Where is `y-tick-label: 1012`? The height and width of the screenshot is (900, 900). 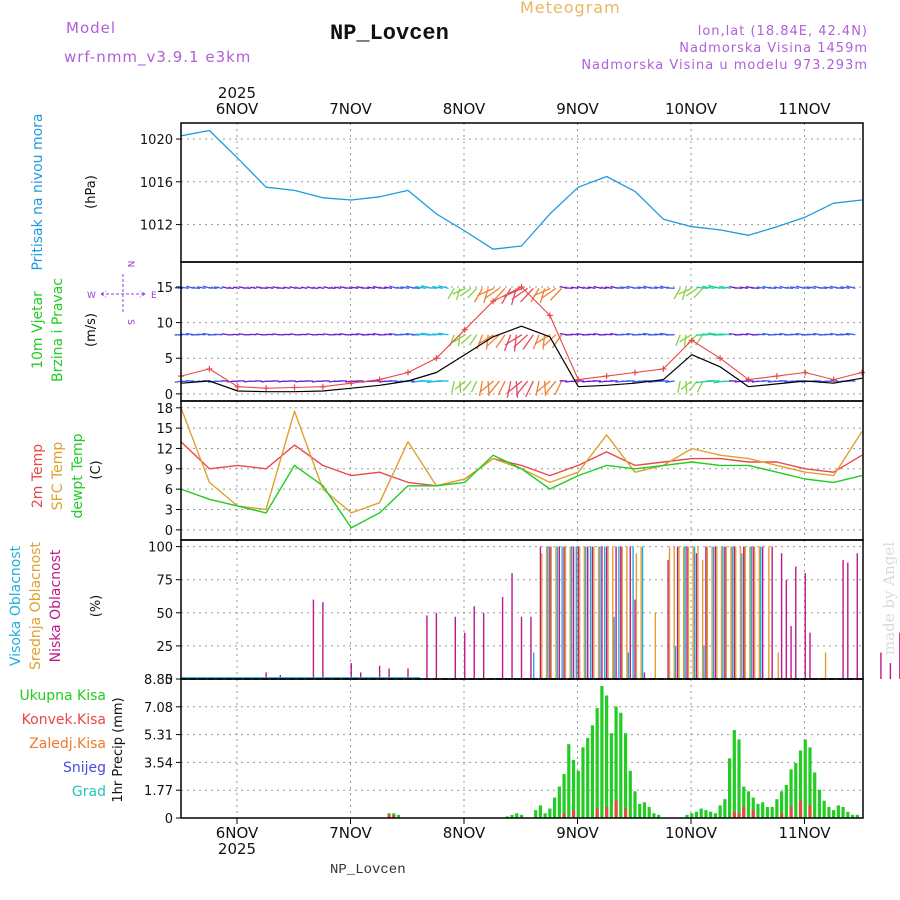 y-tick-label: 1012 is located at coordinates (156, 226).